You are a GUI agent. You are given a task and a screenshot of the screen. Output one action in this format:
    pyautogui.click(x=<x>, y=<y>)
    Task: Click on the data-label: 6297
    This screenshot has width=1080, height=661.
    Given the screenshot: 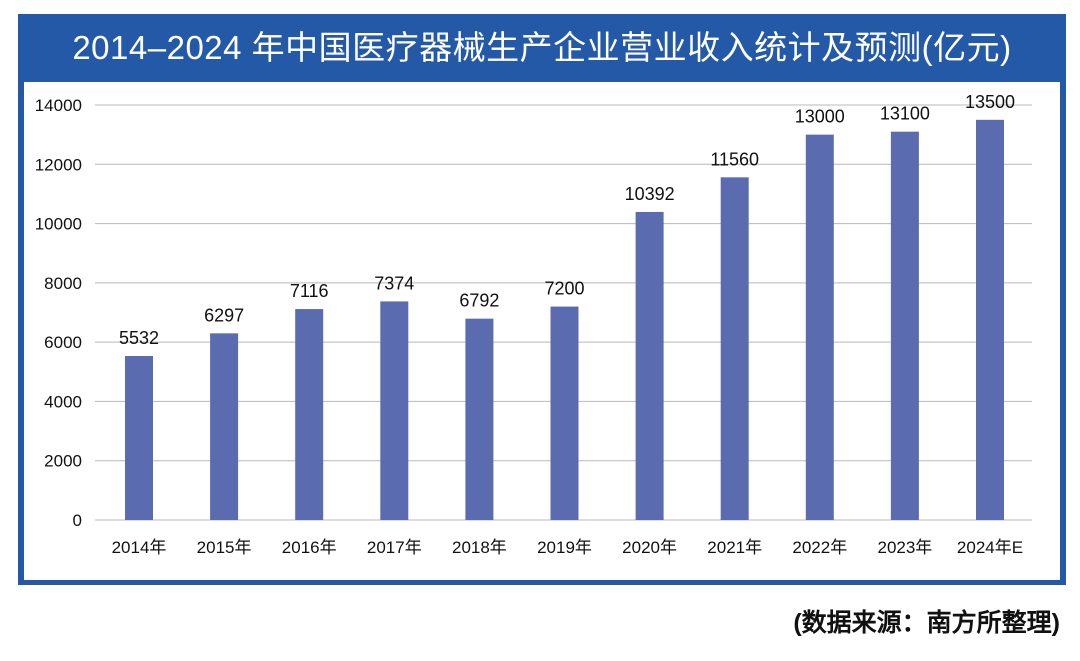 What is the action you would take?
    pyautogui.click(x=224, y=315)
    